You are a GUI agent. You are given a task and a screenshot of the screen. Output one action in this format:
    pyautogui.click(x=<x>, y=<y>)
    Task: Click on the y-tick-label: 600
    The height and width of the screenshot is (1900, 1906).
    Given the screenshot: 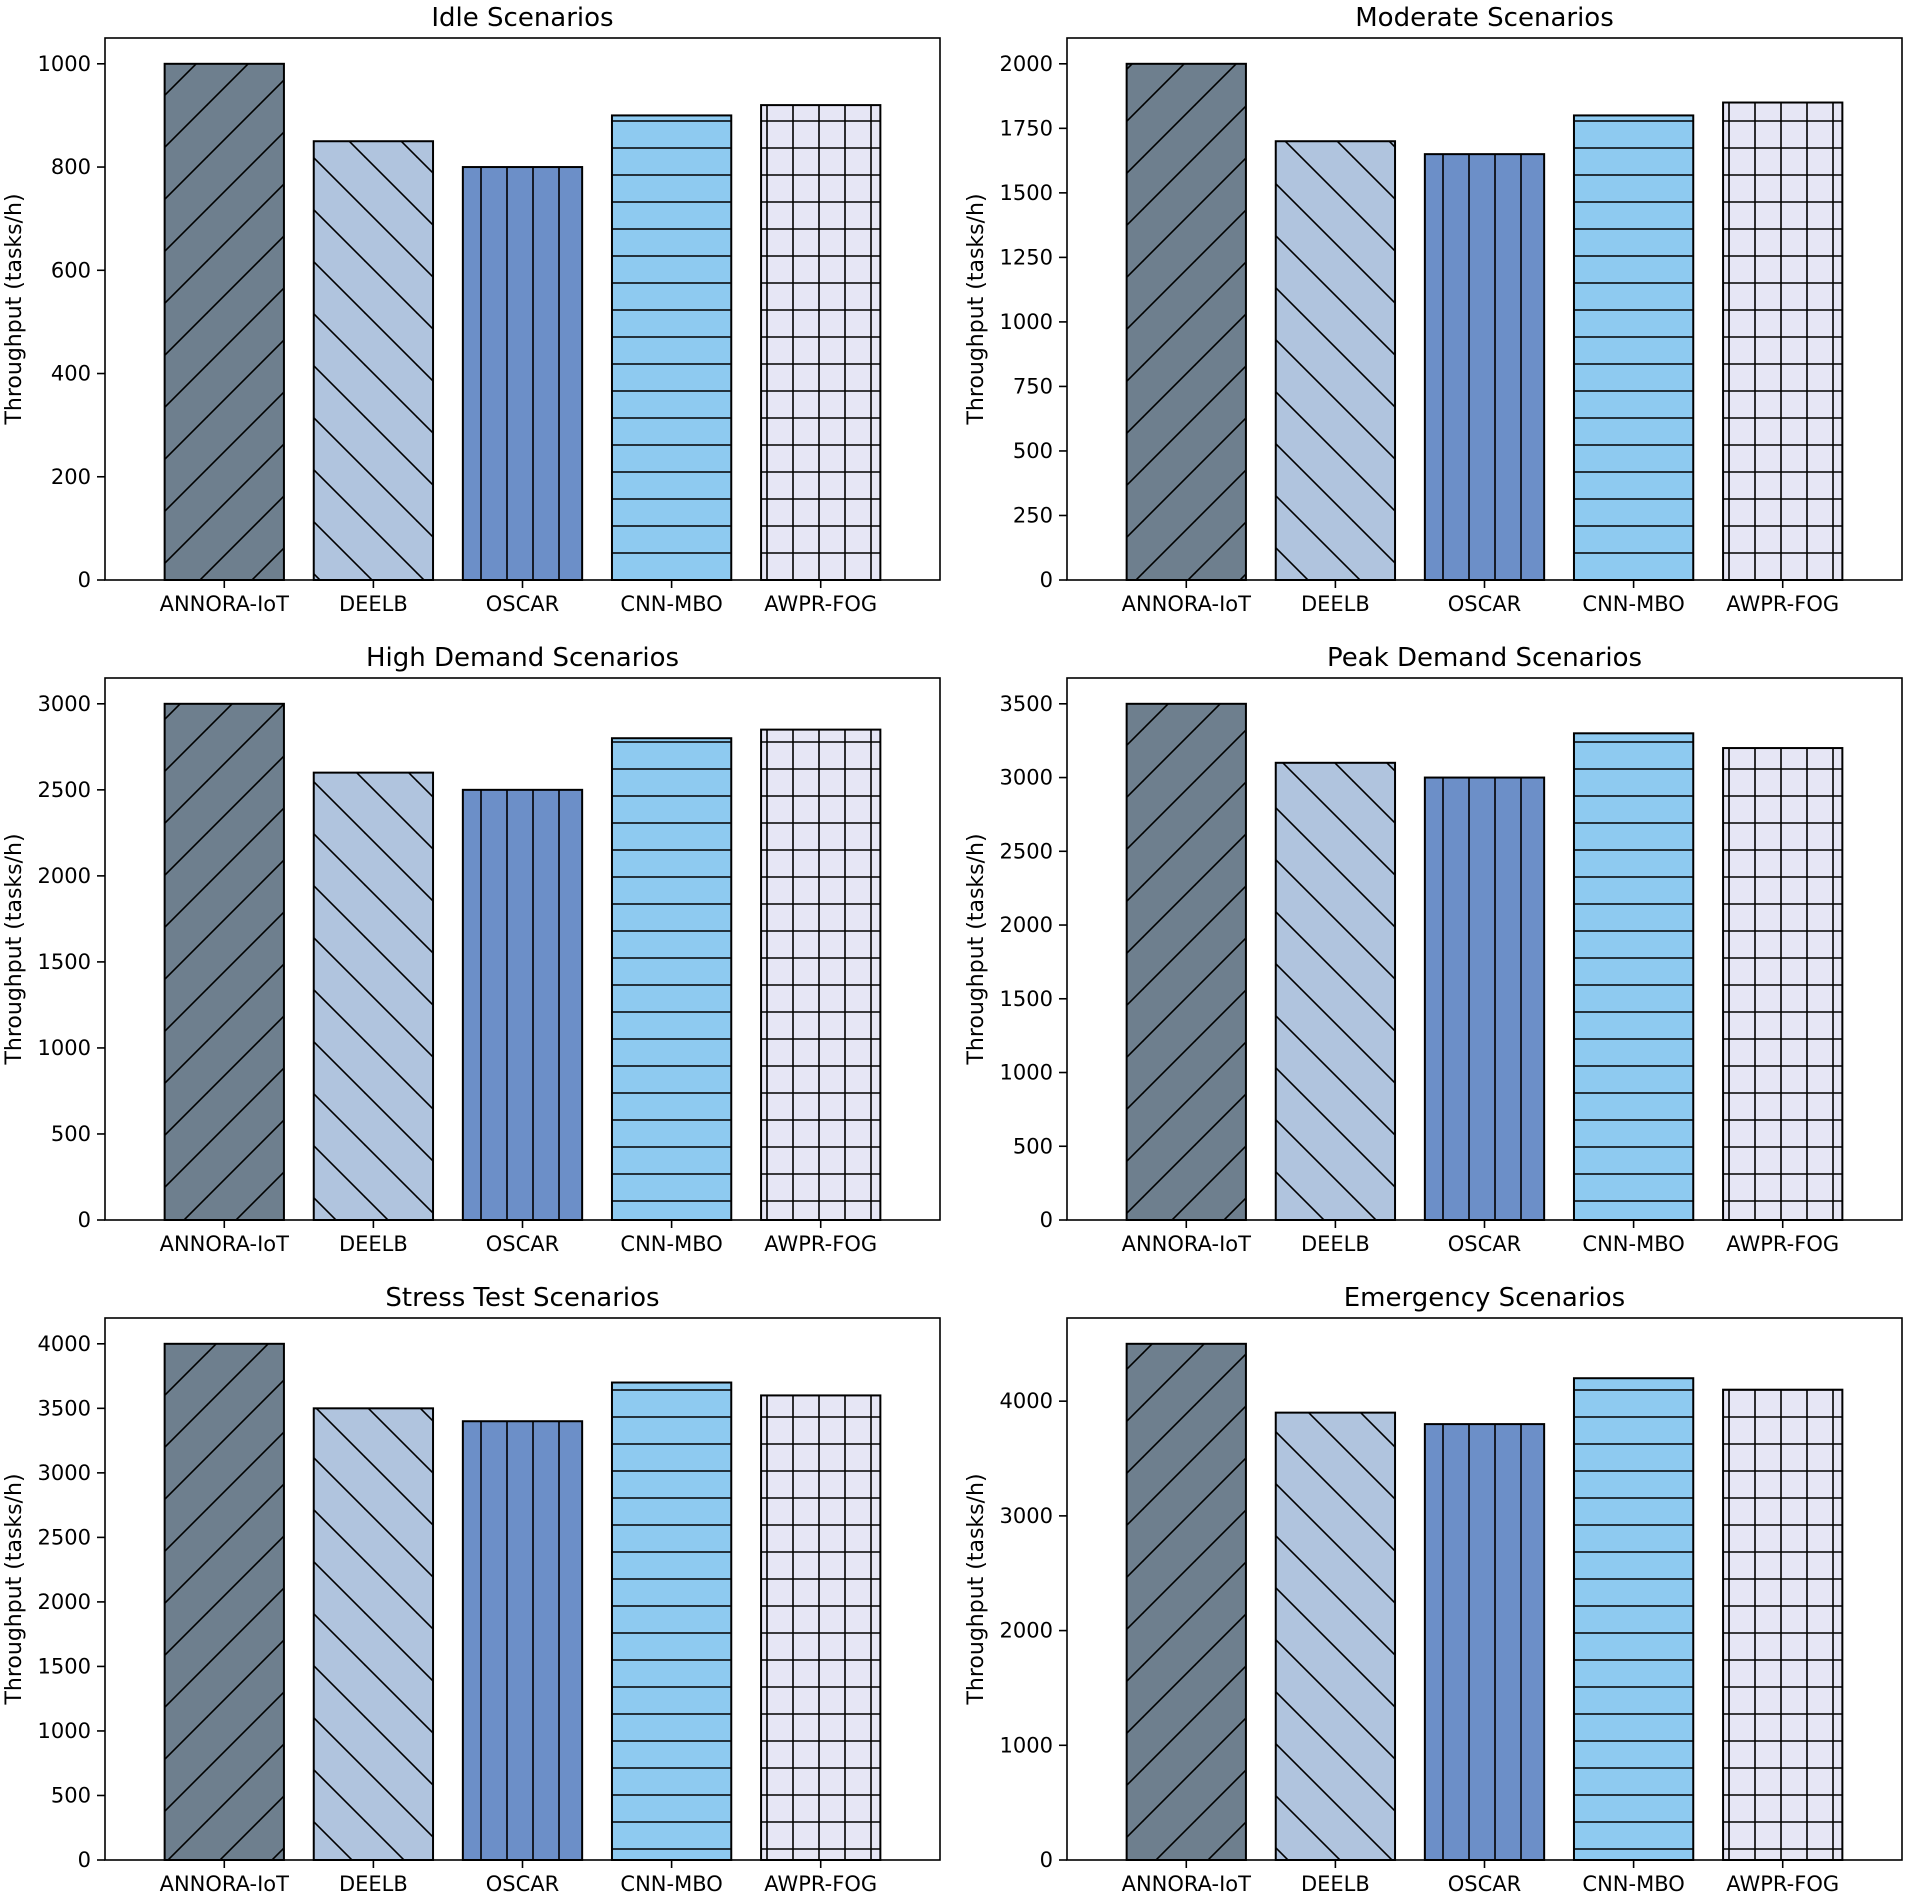 What is the action you would take?
    pyautogui.click(x=71, y=270)
    